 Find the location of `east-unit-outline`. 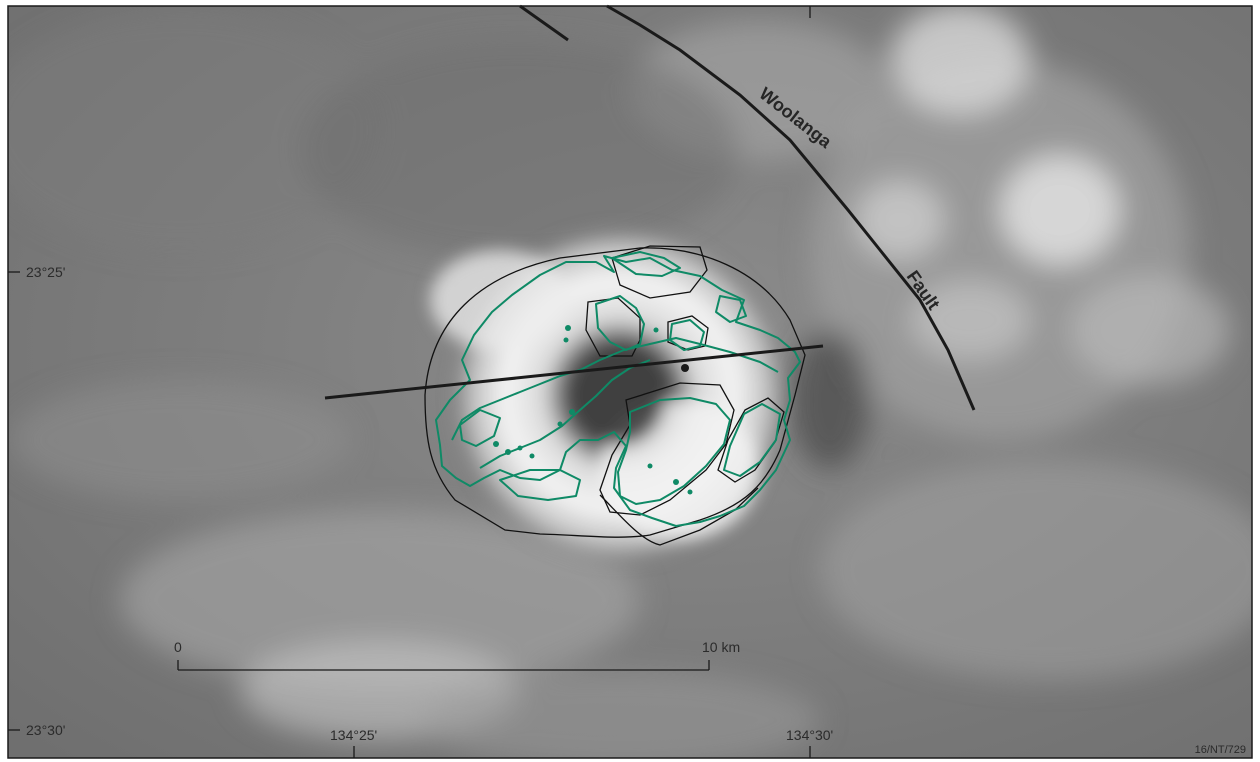

east-unit-outline is located at coordinates (751, 440).